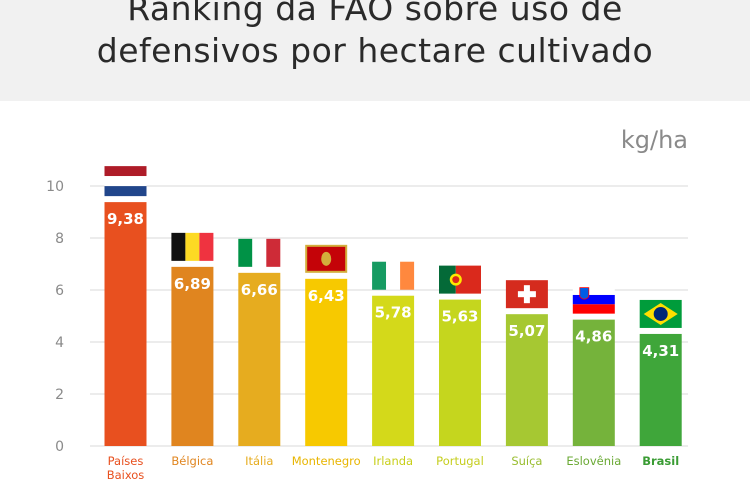 This screenshot has height=490, width=750. What do you see at coordinates (125, 181) in the screenshot?
I see `netherlands-flag-icon` at bounding box center [125, 181].